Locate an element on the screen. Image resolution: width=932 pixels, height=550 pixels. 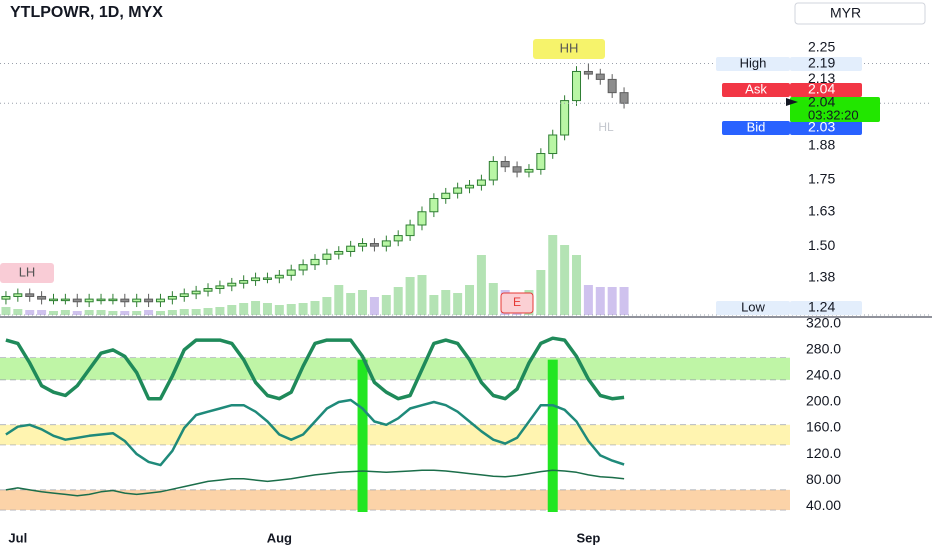
x-tick-label: Sep is located at coordinates (588, 537).